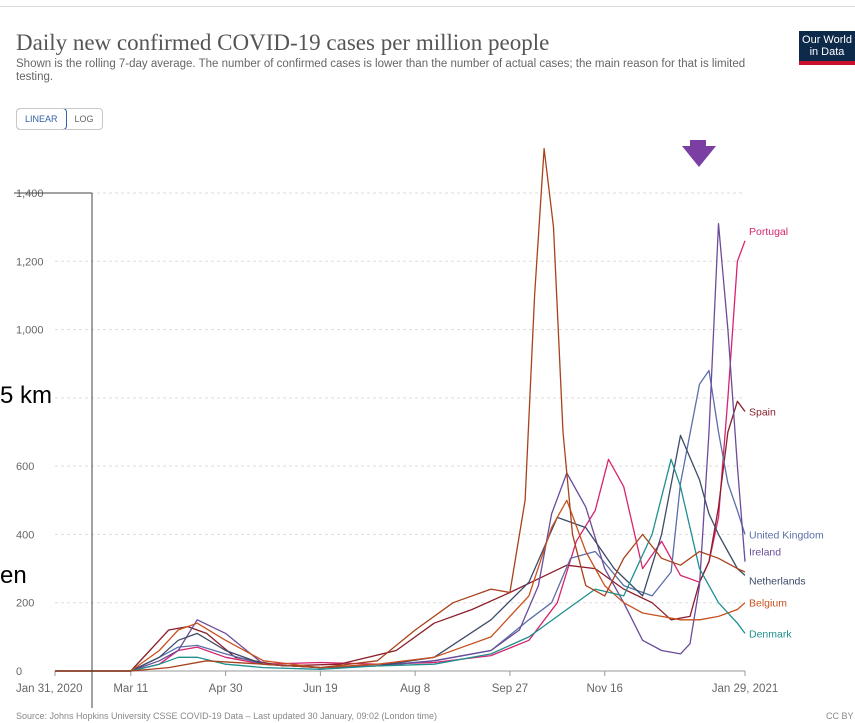  What do you see at coordinates (25, 604) in the screenshot?
I see `y-tick-label: 200` at bounding box center [25, 604].